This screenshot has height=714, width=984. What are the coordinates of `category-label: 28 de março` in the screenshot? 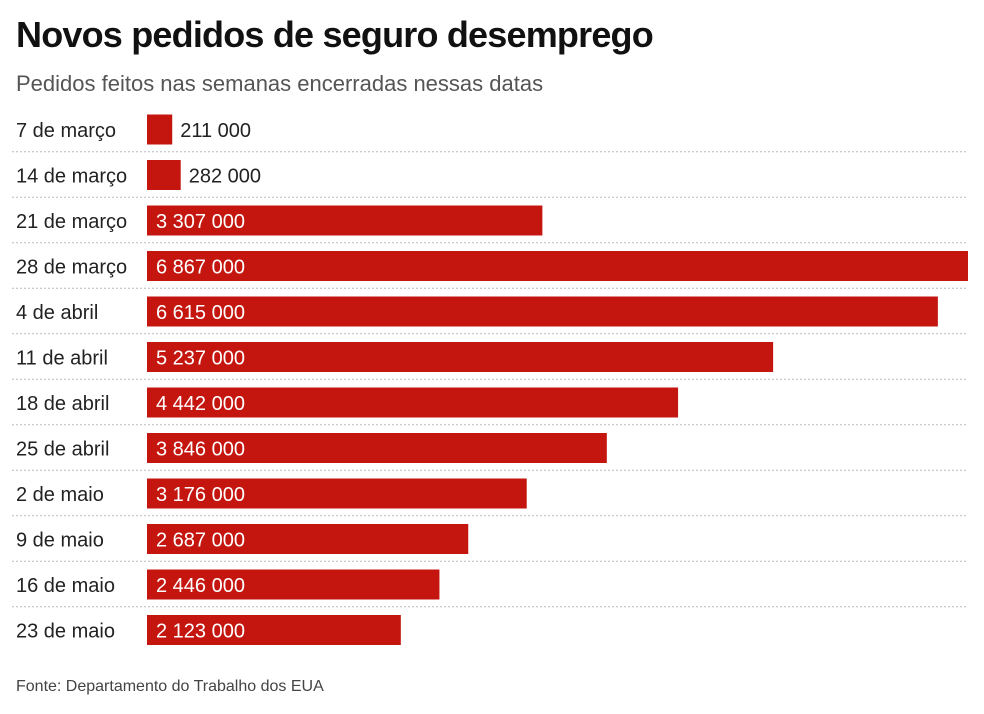 It's located at (71, 268).